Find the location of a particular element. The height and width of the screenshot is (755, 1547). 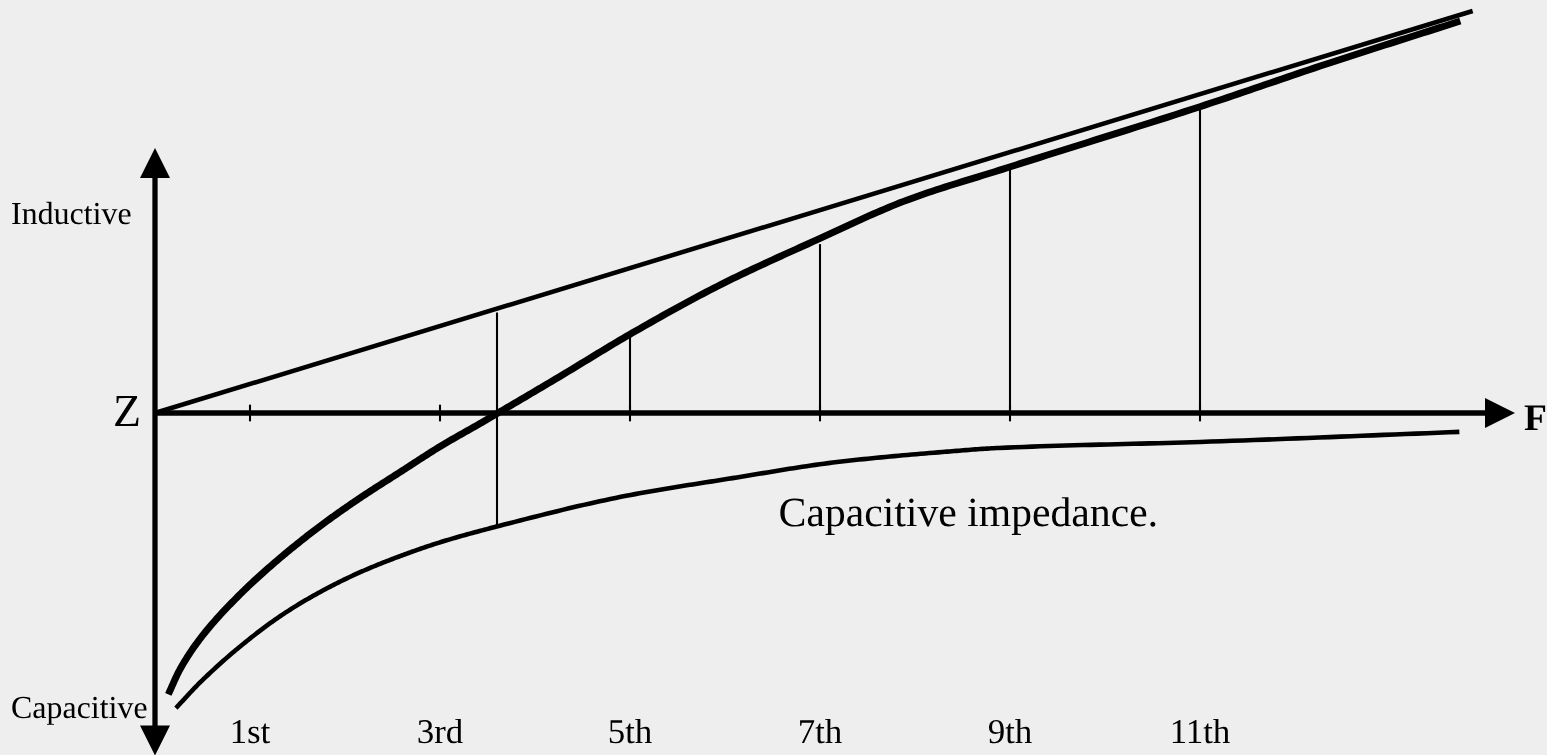

x-tick-label: 3rd is located at coordinates (440, 731).